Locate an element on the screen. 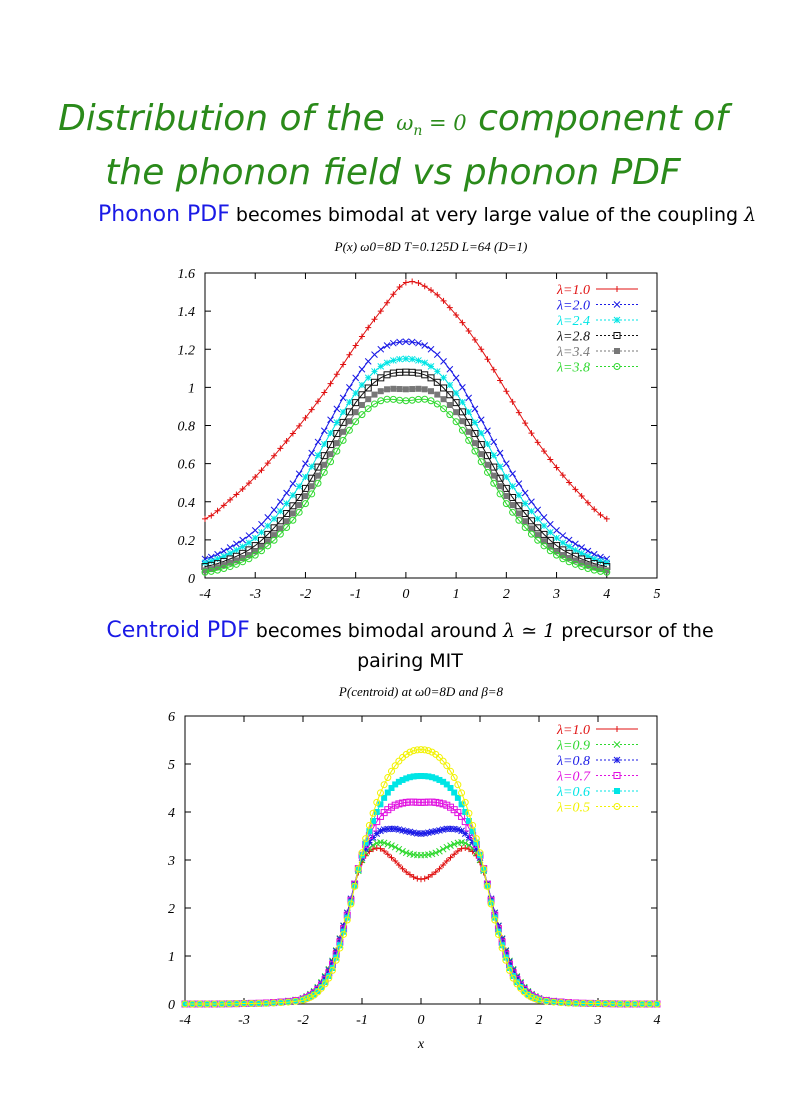 The image size is (786, 1111). x-tick-label: 3 is located at coordinates (598, 1020).